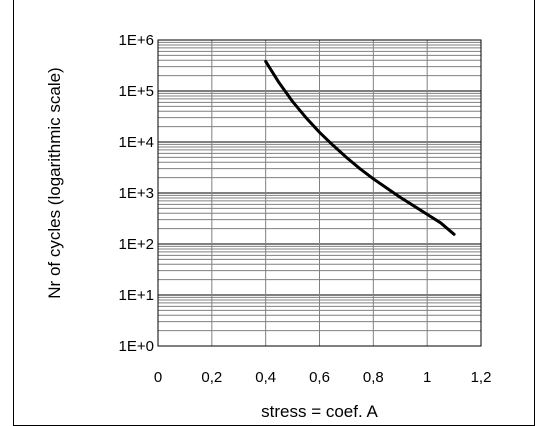 The height and width of the screenshot is (426, 539). I want to click on y-tick-label: 1E+2, so click(136, 244).